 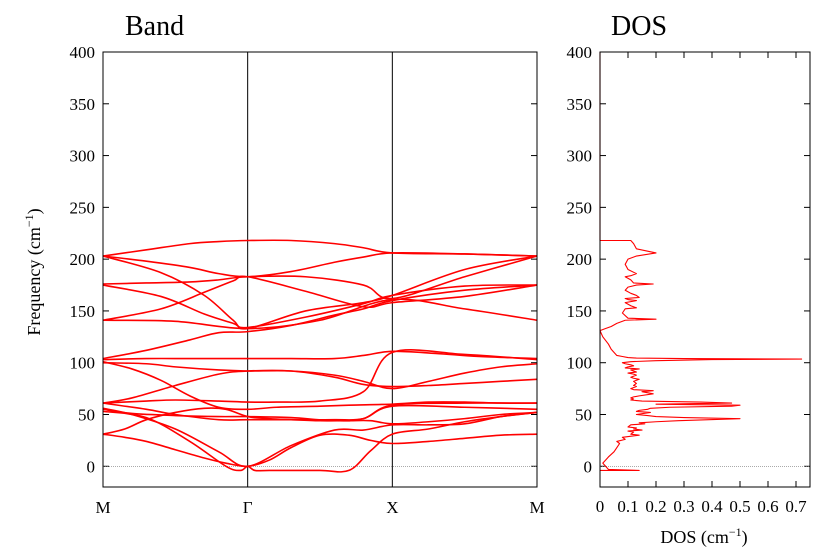 What do you see at coordinates (580, 259) in the screenshot?
I see `dos-ytick-label: 200` at bounding box center [580, 259].